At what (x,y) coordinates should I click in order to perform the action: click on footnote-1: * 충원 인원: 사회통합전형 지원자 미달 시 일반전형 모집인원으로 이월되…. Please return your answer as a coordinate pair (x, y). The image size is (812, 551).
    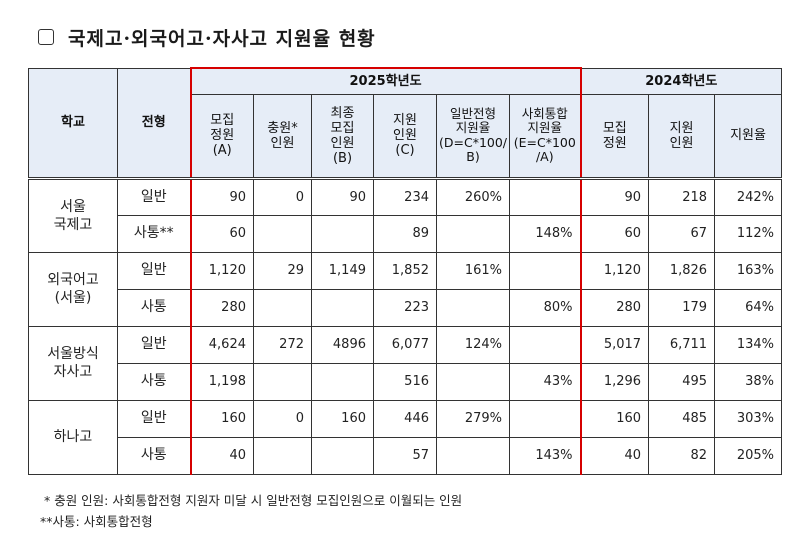
    Looking at the image, I should click on (251, 500).